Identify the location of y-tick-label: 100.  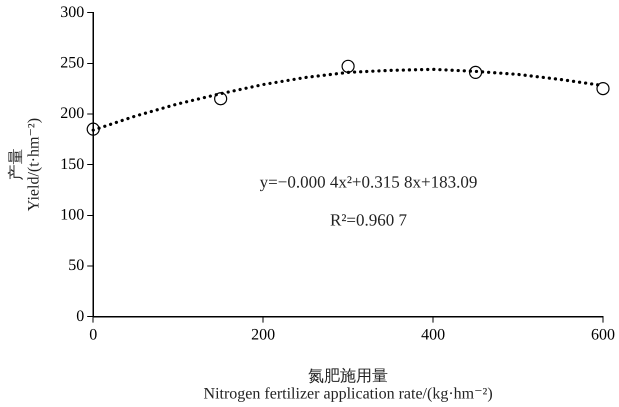
(72, 215).